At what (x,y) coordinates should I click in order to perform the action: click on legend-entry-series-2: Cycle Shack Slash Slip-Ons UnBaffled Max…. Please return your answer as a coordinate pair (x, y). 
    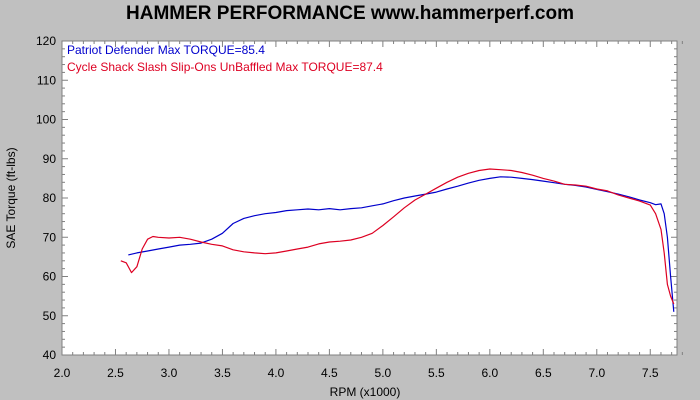
    Looking at the image, I should click on (225, 67).